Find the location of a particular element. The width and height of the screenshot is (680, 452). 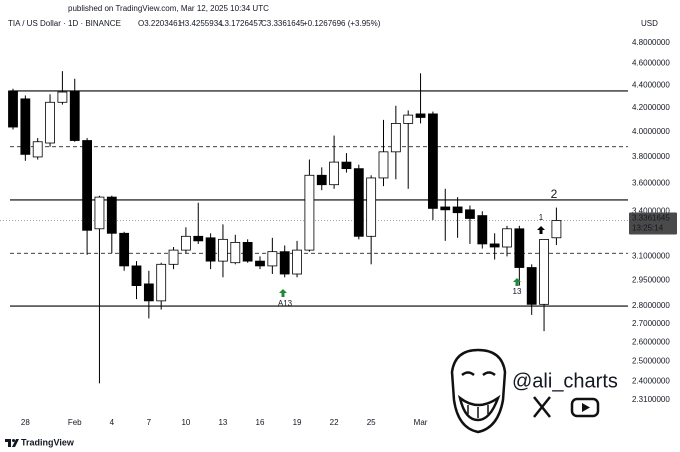

x-tick-label: 25 is located at coordinates (371, 422).